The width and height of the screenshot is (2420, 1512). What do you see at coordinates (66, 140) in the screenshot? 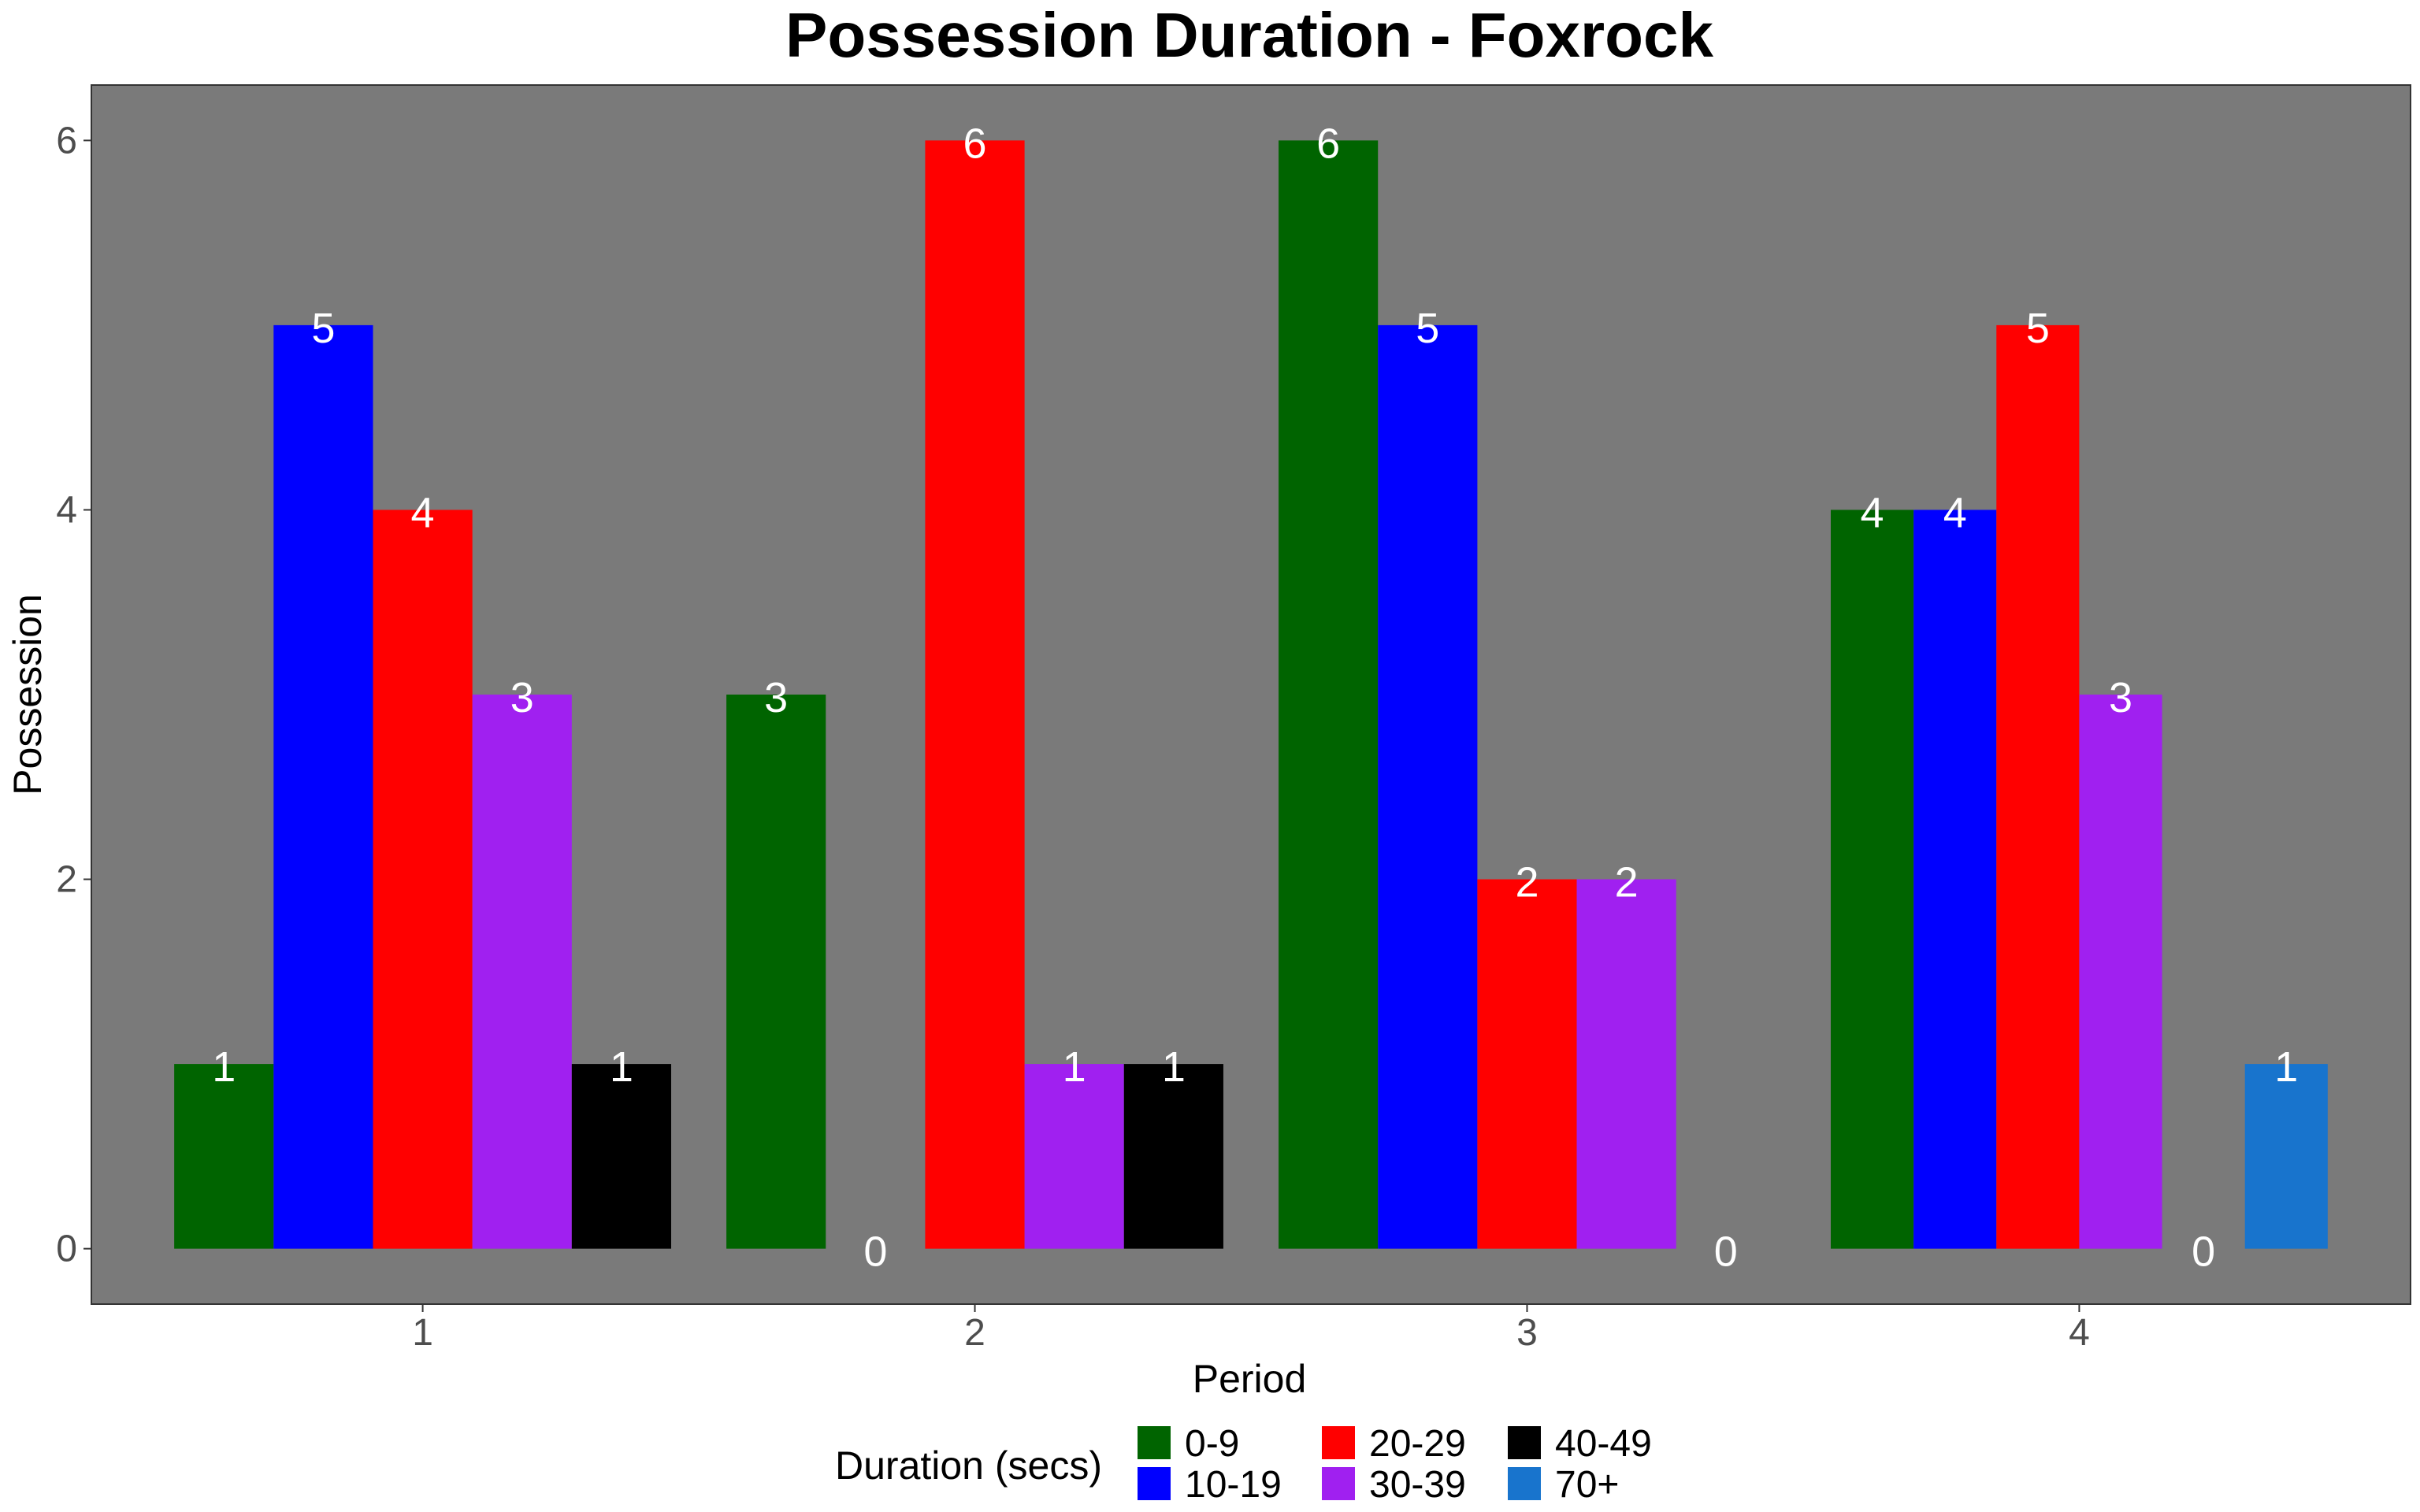
I see `y-tick-label: 6` at bounding box center [66, 140].